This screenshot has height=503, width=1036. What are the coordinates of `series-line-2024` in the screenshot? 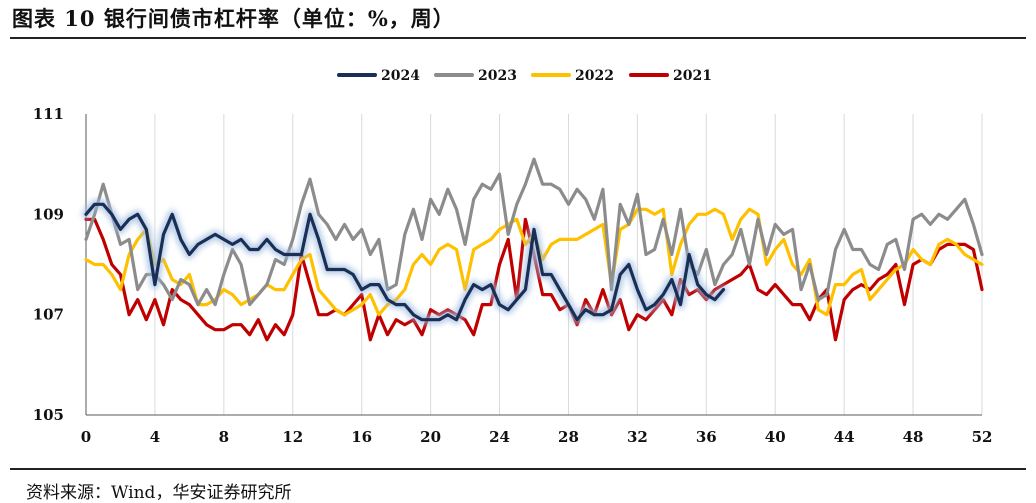 It's located at (405, 262).